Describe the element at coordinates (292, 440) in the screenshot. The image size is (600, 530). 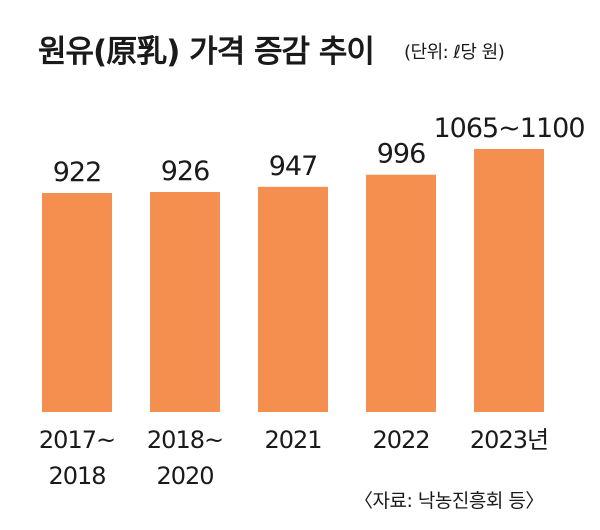
I see `category-label-2-0: 2021` at that location.